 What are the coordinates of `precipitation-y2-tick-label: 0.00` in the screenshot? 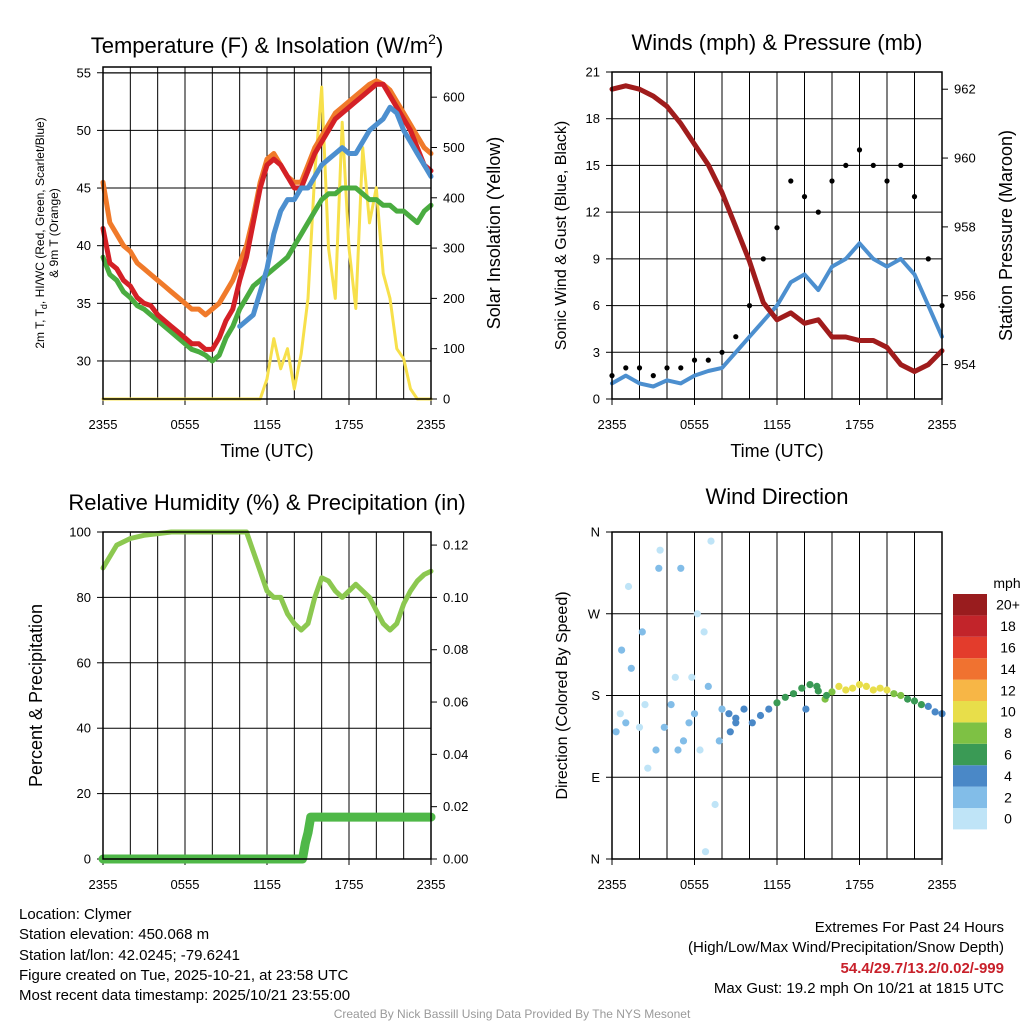 It's located at (455, 859).